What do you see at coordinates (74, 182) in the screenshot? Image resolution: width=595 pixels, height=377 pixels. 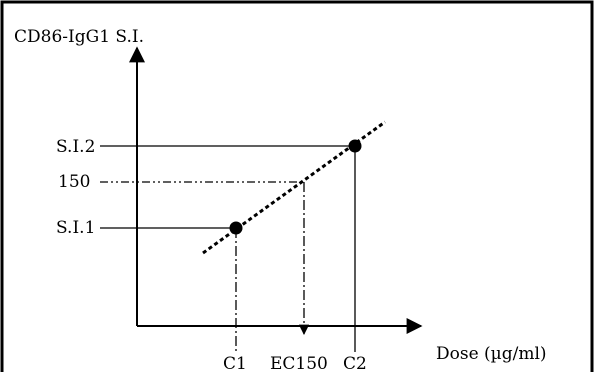 I see `y-mark-150: 150` at bounding box center [74, 182].